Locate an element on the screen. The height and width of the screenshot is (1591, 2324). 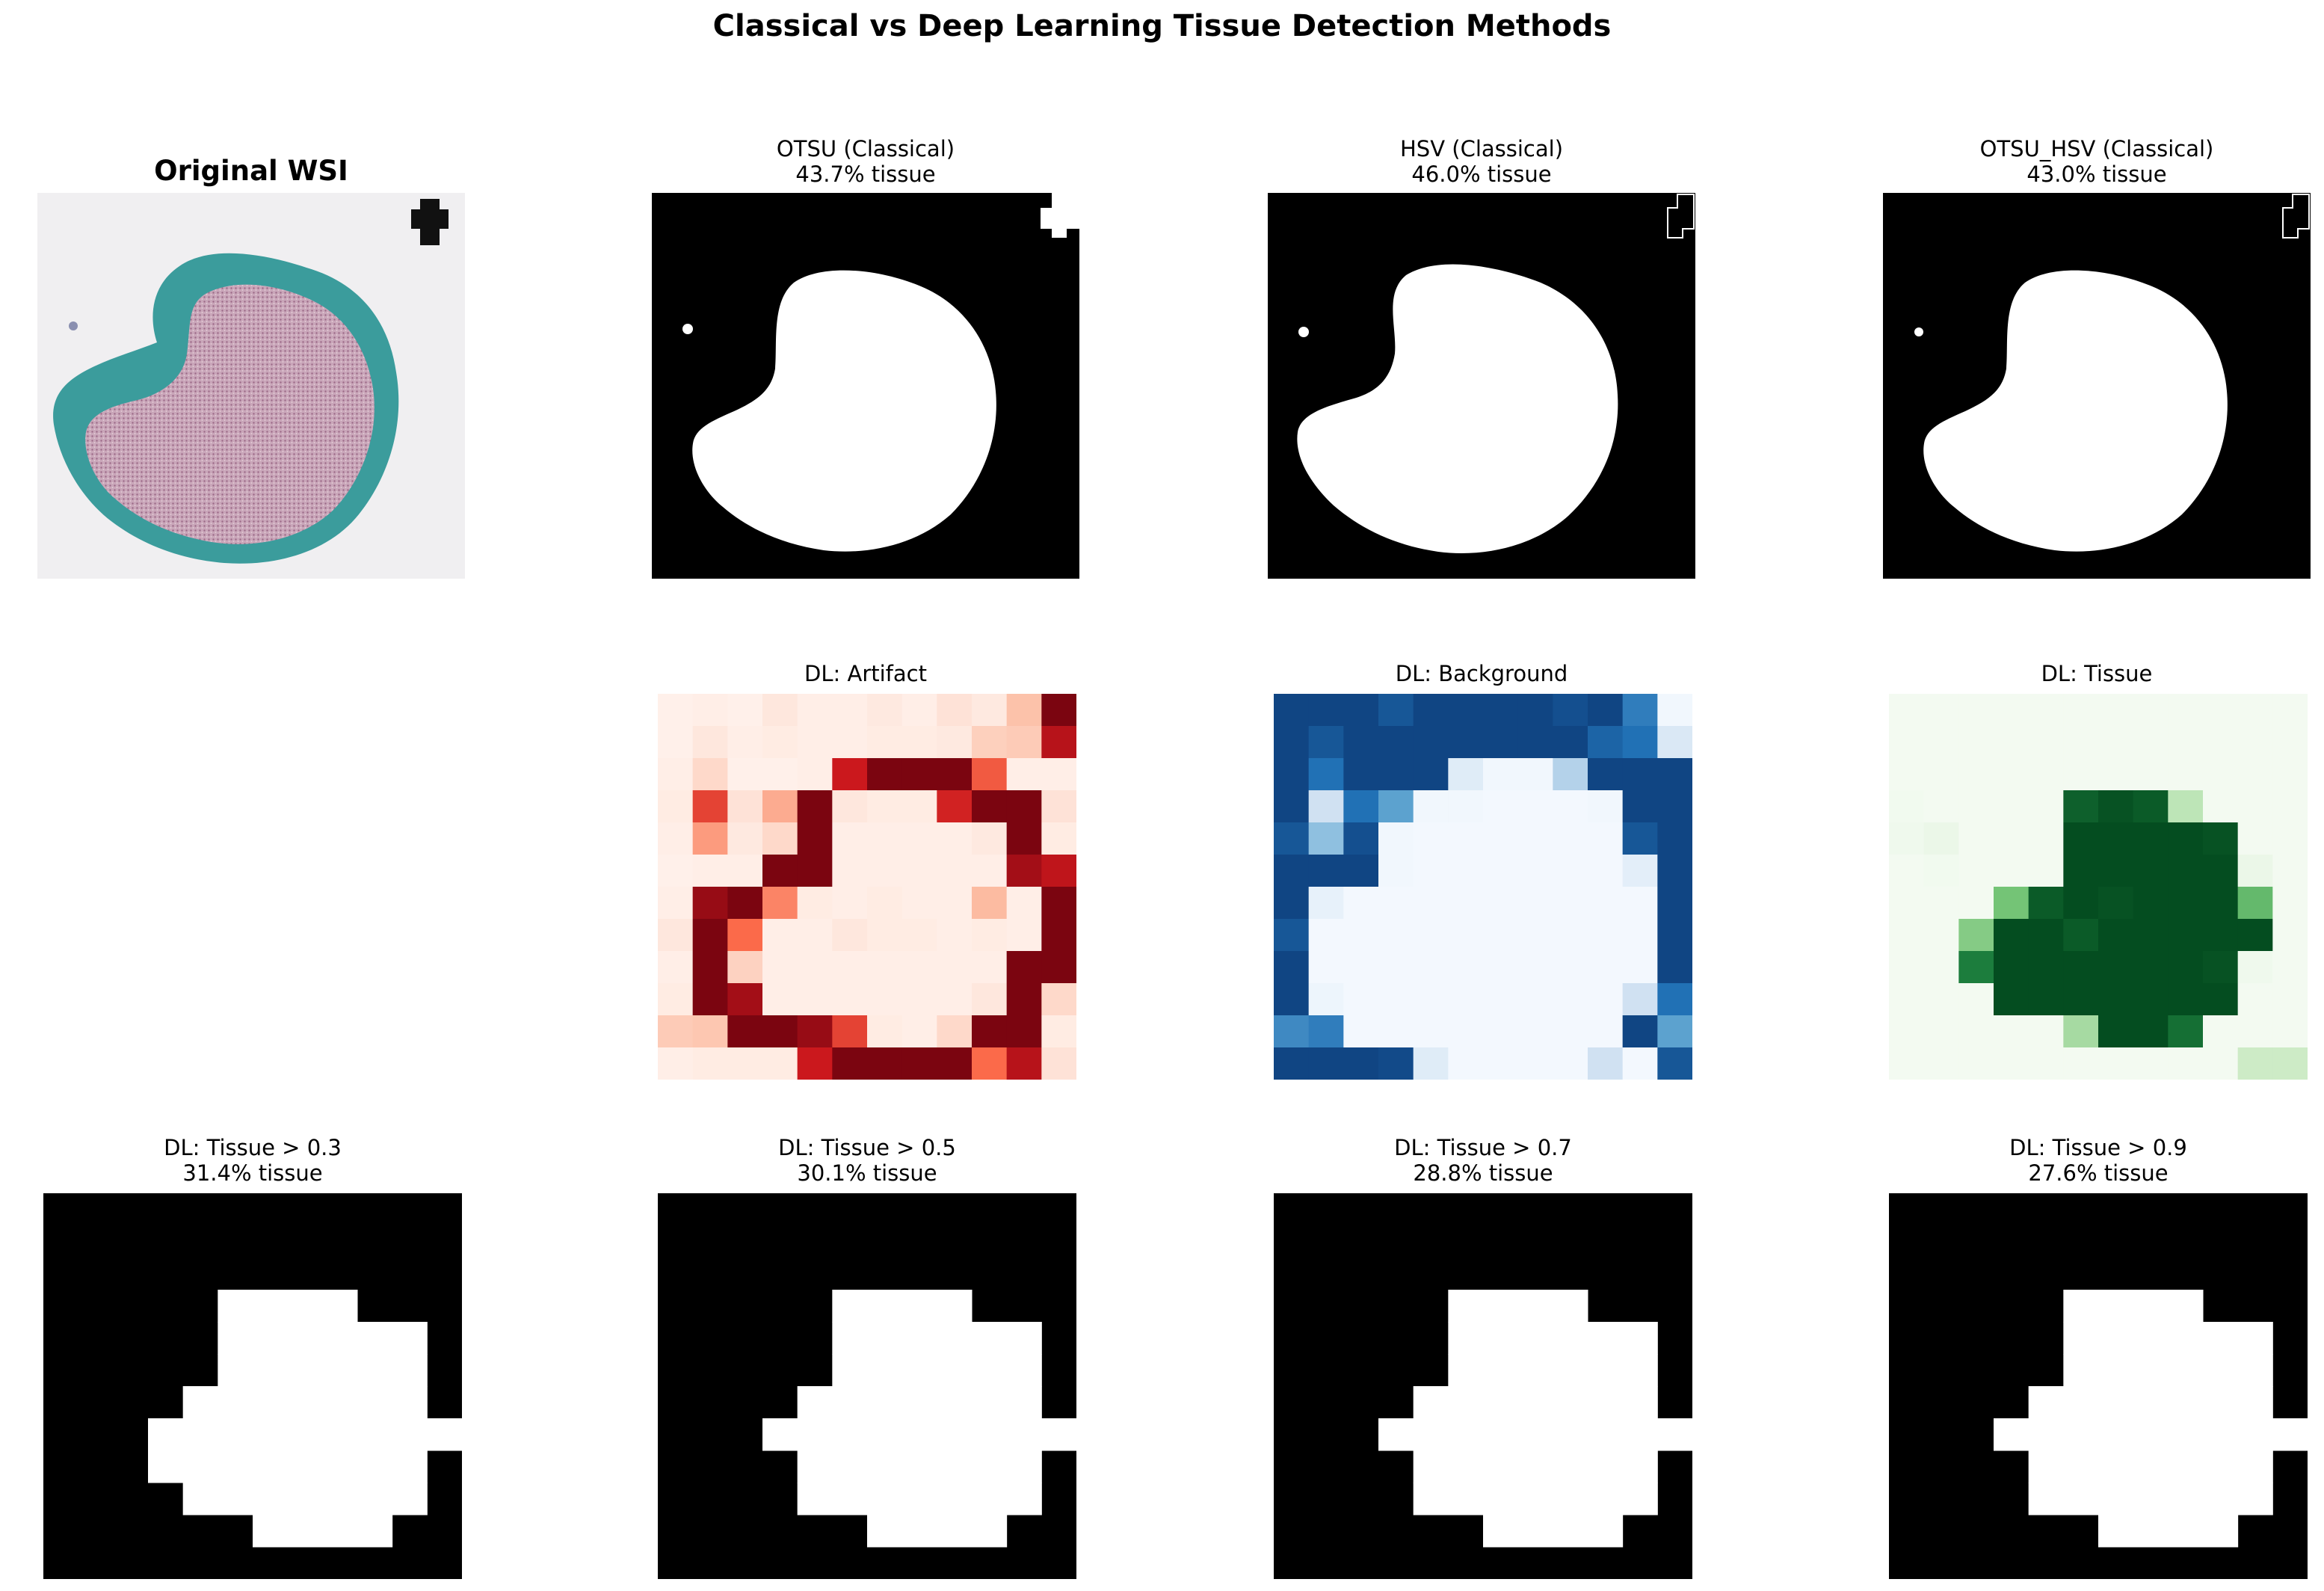
otsu-hsv-percentage: 43.0% tissue is located at coordinates (2096, 174).